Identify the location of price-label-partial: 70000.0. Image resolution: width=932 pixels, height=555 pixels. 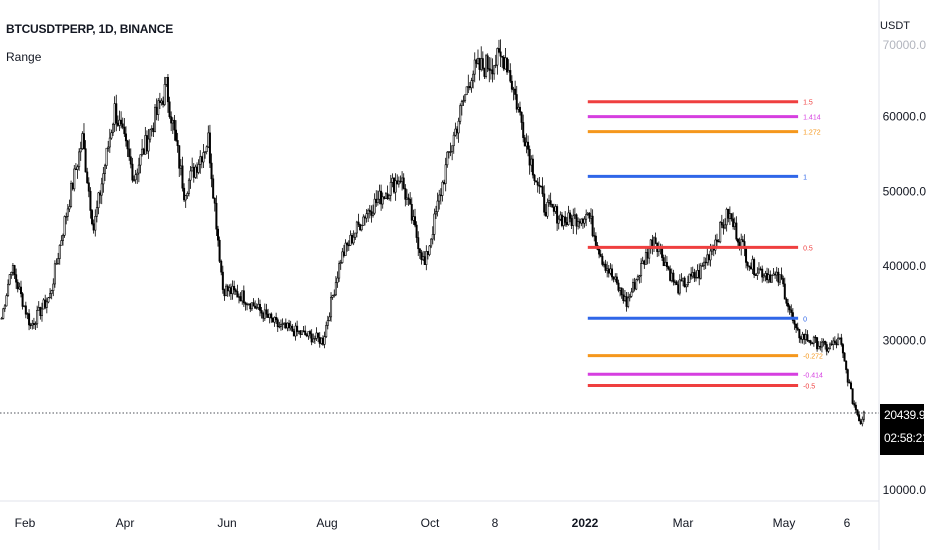
(905, 45).